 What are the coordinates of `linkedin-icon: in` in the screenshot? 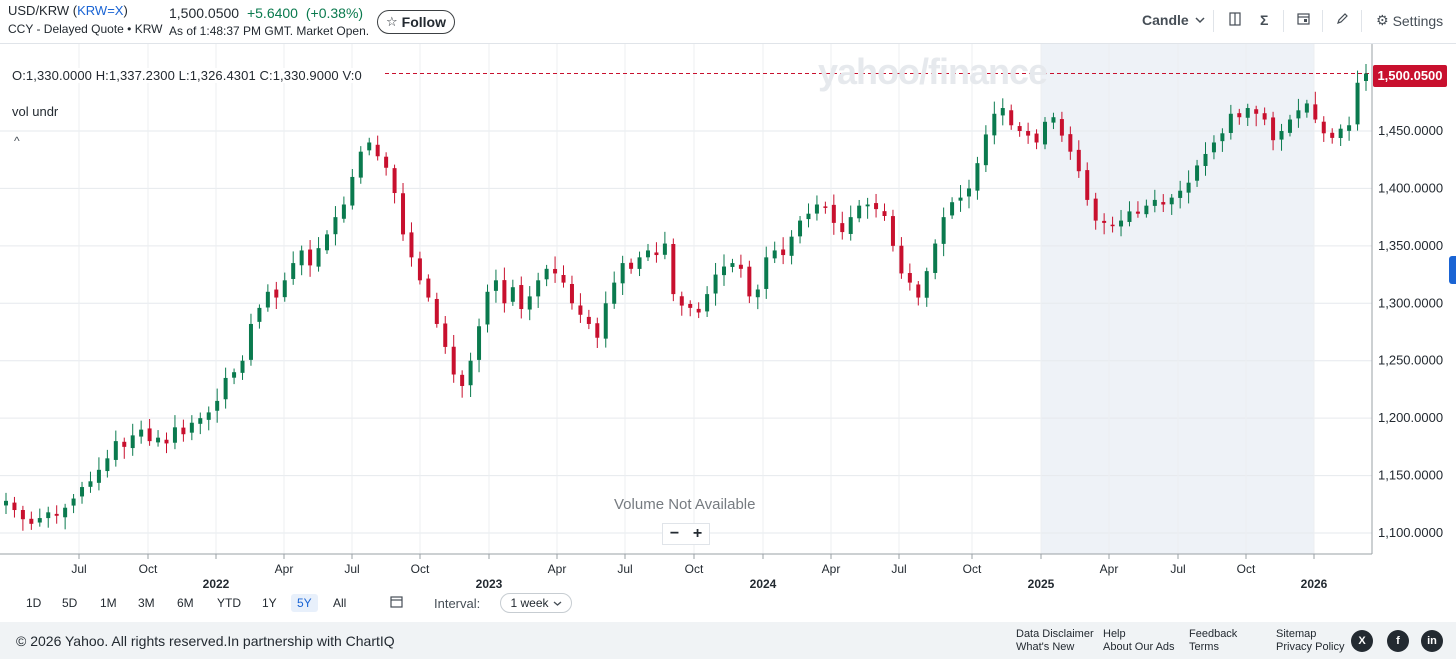 It's located at (1432, 641).